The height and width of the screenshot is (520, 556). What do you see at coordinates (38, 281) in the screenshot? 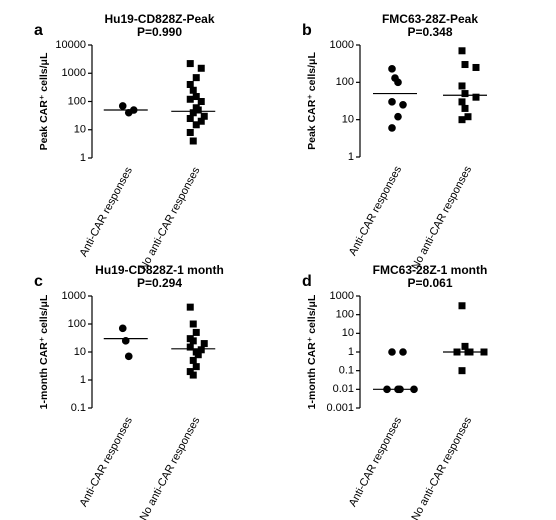
I see `panel-letter: c` at bounding box center [38, 281].